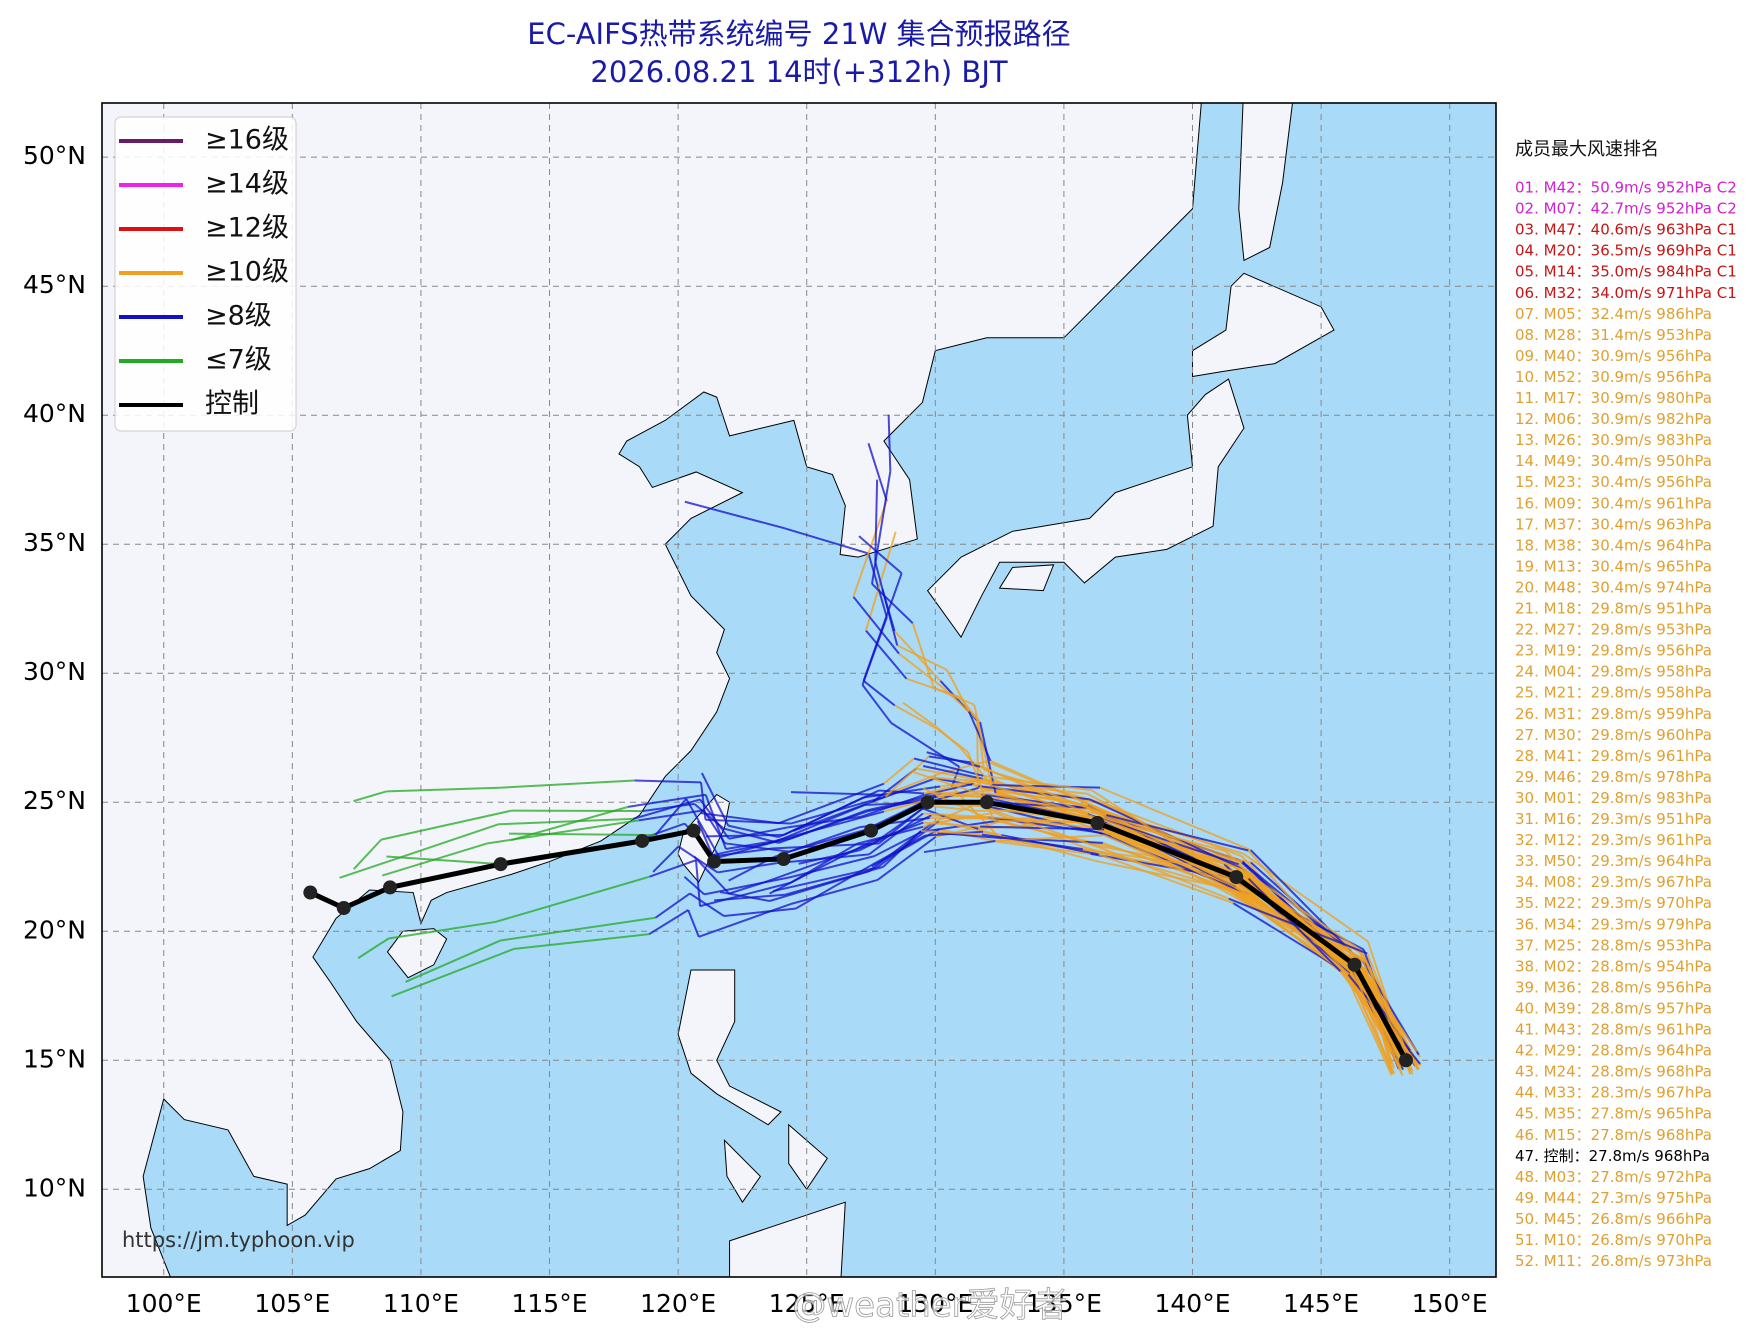 This screenshot has width=1760, height=1335. What do you see at coordinates (54, 155) in the screenshot?
I see `y-tick-label: 50°N` at bounding box center [54, 155].